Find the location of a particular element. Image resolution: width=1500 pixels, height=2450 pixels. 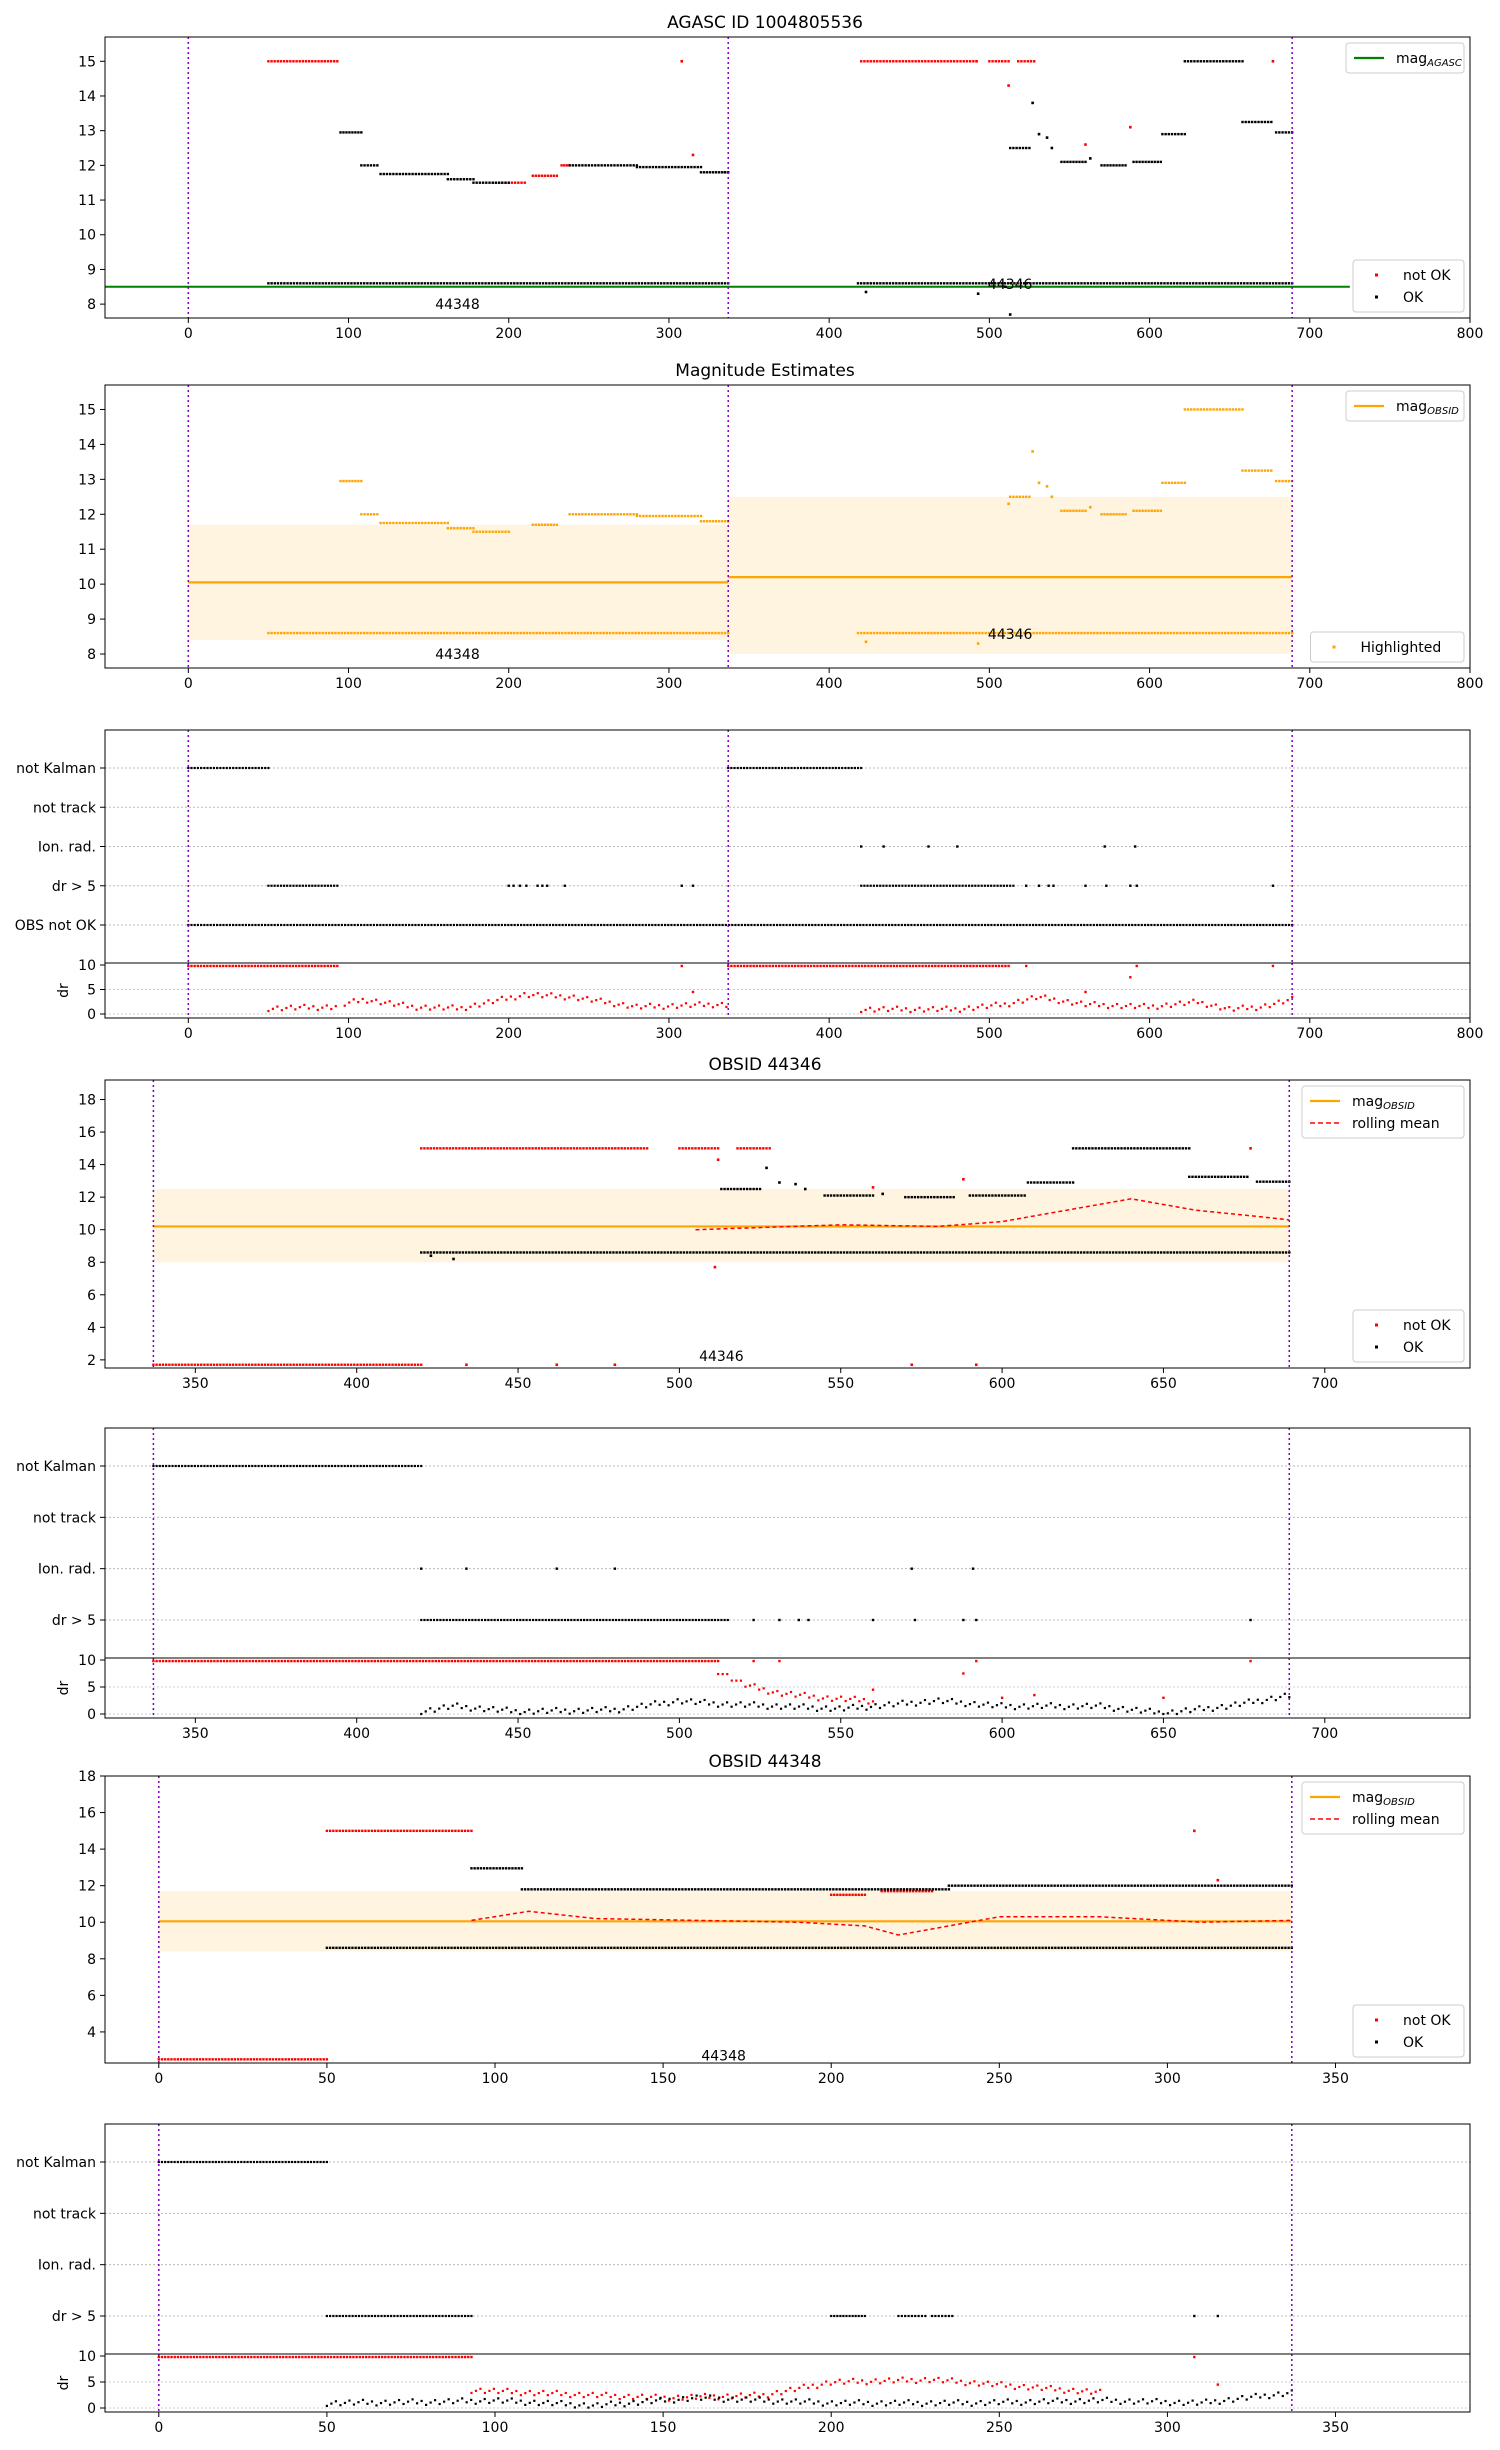

panel4-ytick-label: 8 is located at coordinates (91, 1263).